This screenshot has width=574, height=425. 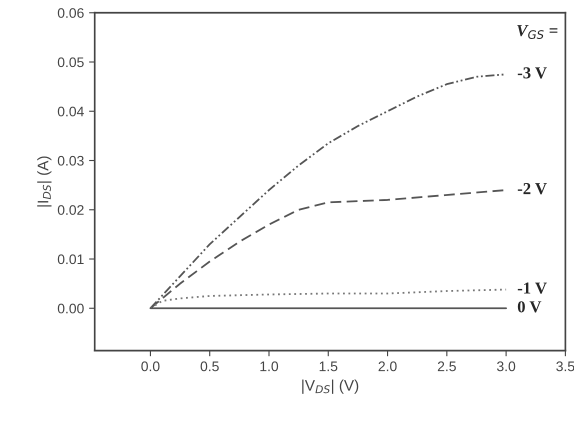 What do you see at coordinates (532, 188) in the screenshot?
I see `series-label: -2 V` at bounding box center [532, 188].